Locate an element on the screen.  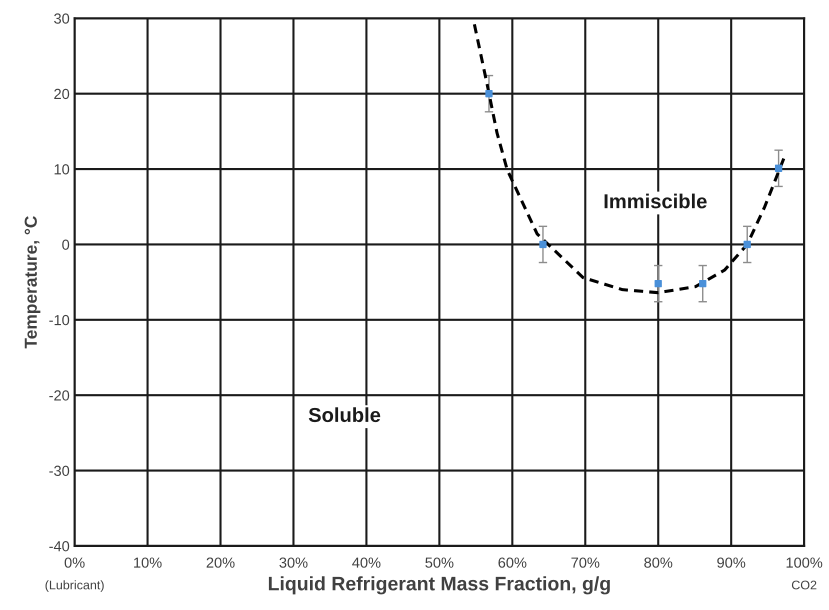
x-tick-label: 0% is located at coordinates (74, 562).